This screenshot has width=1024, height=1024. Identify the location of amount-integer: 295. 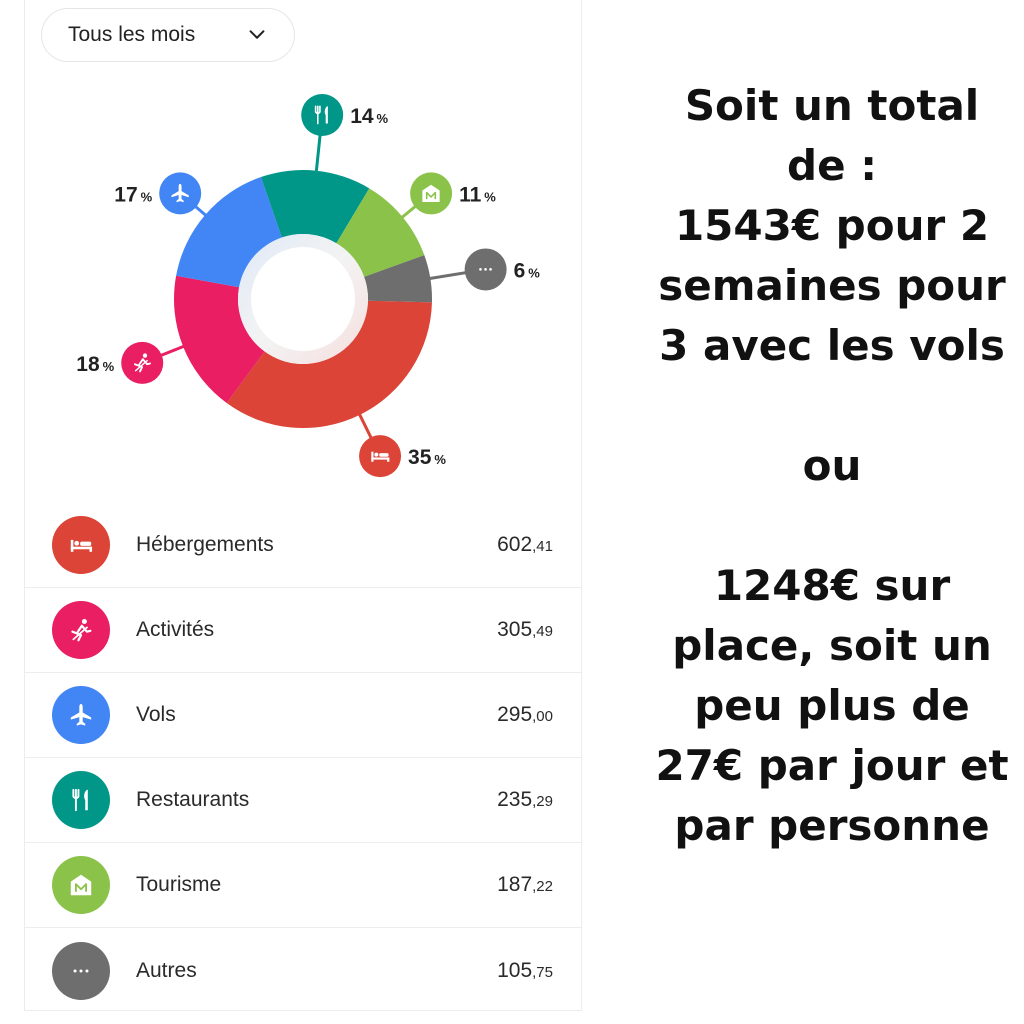
(515, 714).